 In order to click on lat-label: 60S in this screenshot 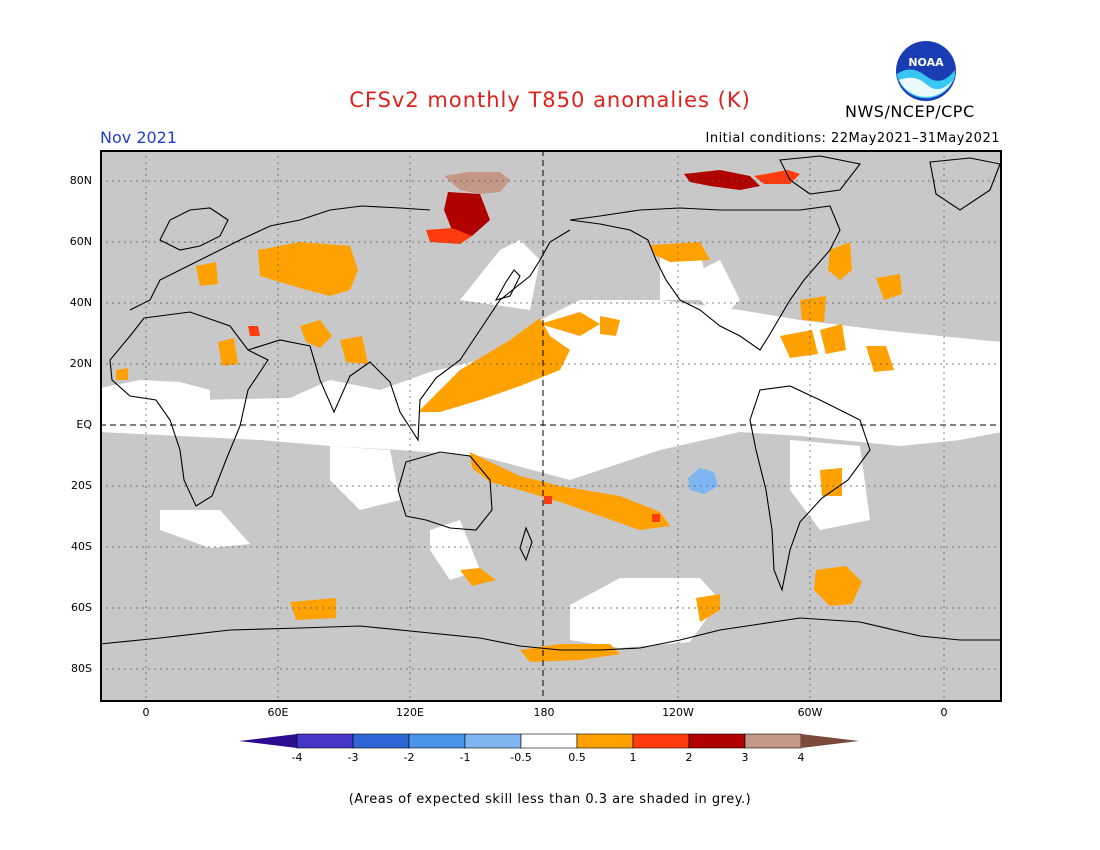, I will do `click(81, 607)`.